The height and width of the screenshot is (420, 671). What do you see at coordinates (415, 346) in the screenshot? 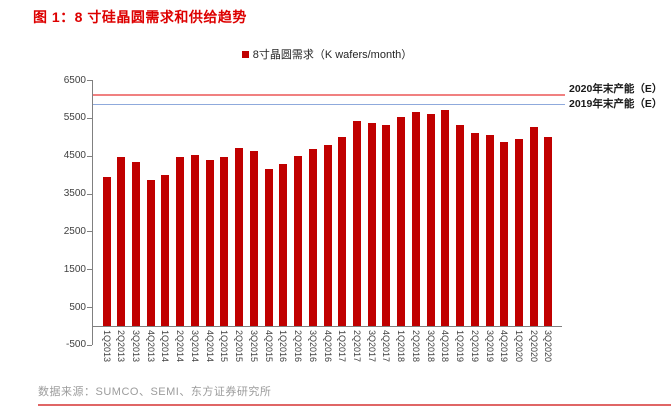
I see `x-axis-label: 2Q2018` at bounding box center [415, 346].